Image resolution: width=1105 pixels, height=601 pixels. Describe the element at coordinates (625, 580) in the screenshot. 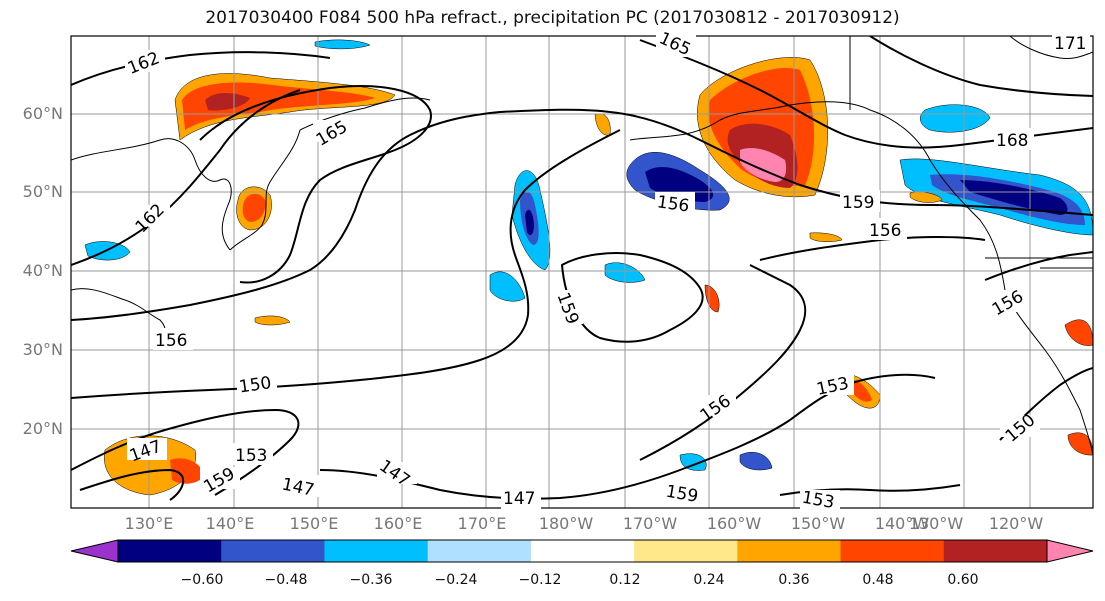

I see `colorbar-tick-label: 0.12` at that location.